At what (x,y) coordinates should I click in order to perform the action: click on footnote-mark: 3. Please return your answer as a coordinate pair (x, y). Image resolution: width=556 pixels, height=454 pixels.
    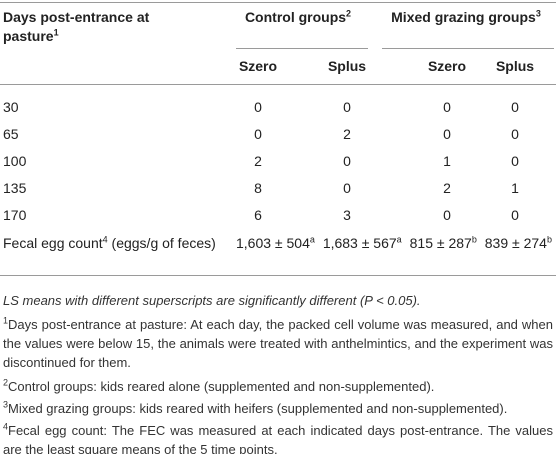
    Looking at the image, I should click on (6, 404).